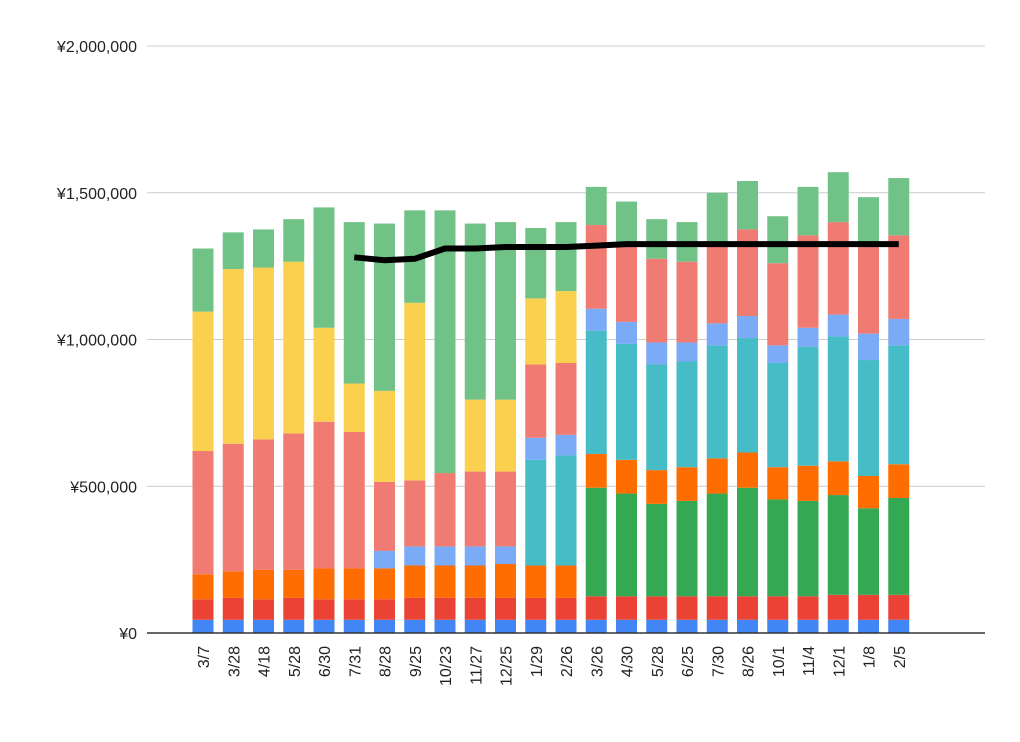 This screenshot has width=1020, height=742. What do you see at coordinates (234, 661) in the screenshot?
I see `x-tick-label: 3/28` at bounding box center [234, 661].